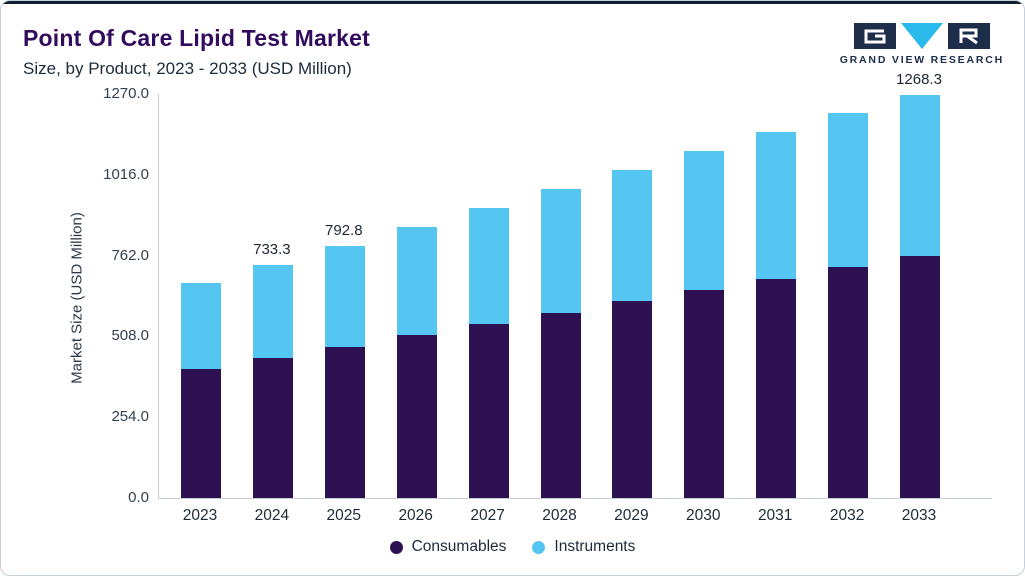 This screenshot has height=576, width=1025. Describe the element at coordinates (200, 515) in the screenshot. I see `x-tick-label-2023: 2023` at that location.